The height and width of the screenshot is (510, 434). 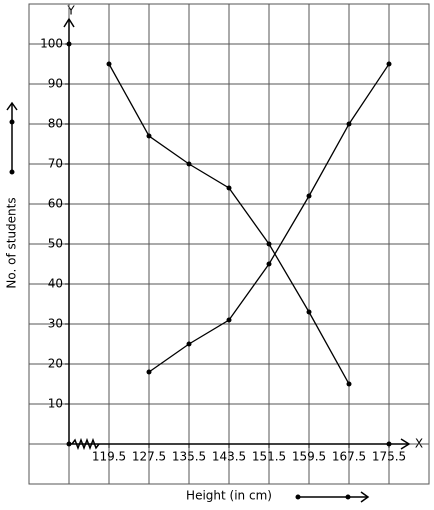 What do you see at coordinates (229, 457) in the screenshot?
I see `x-tick-label: 143.5` at bounding box center [229, 457].